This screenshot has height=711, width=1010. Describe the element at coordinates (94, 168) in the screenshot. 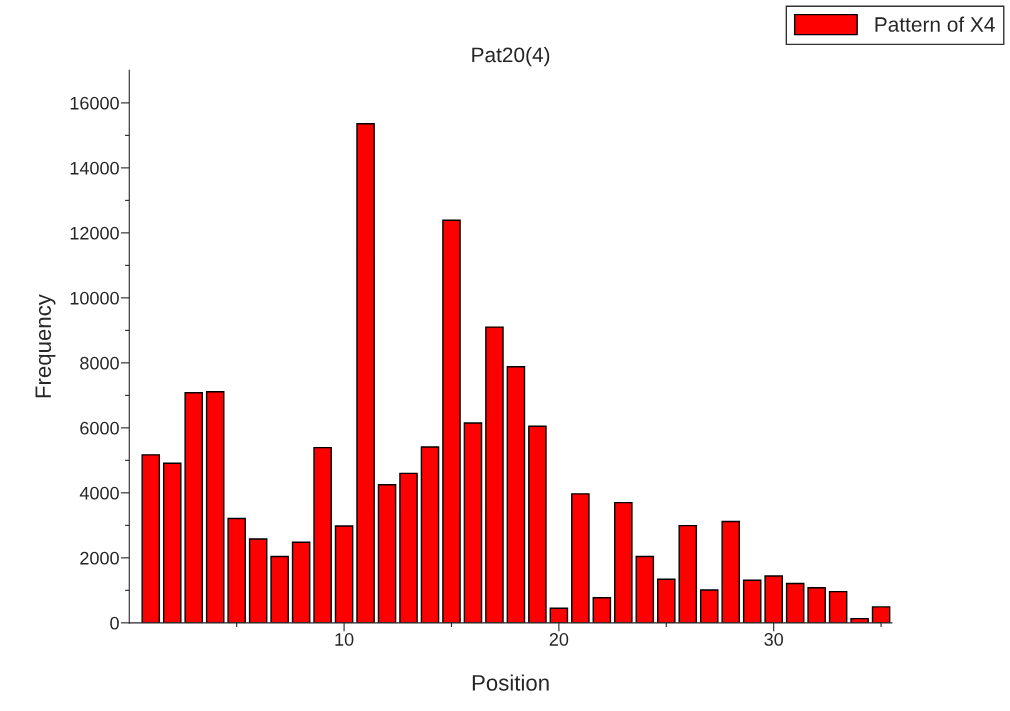

I see `y-tick-label: 14000` at that location.